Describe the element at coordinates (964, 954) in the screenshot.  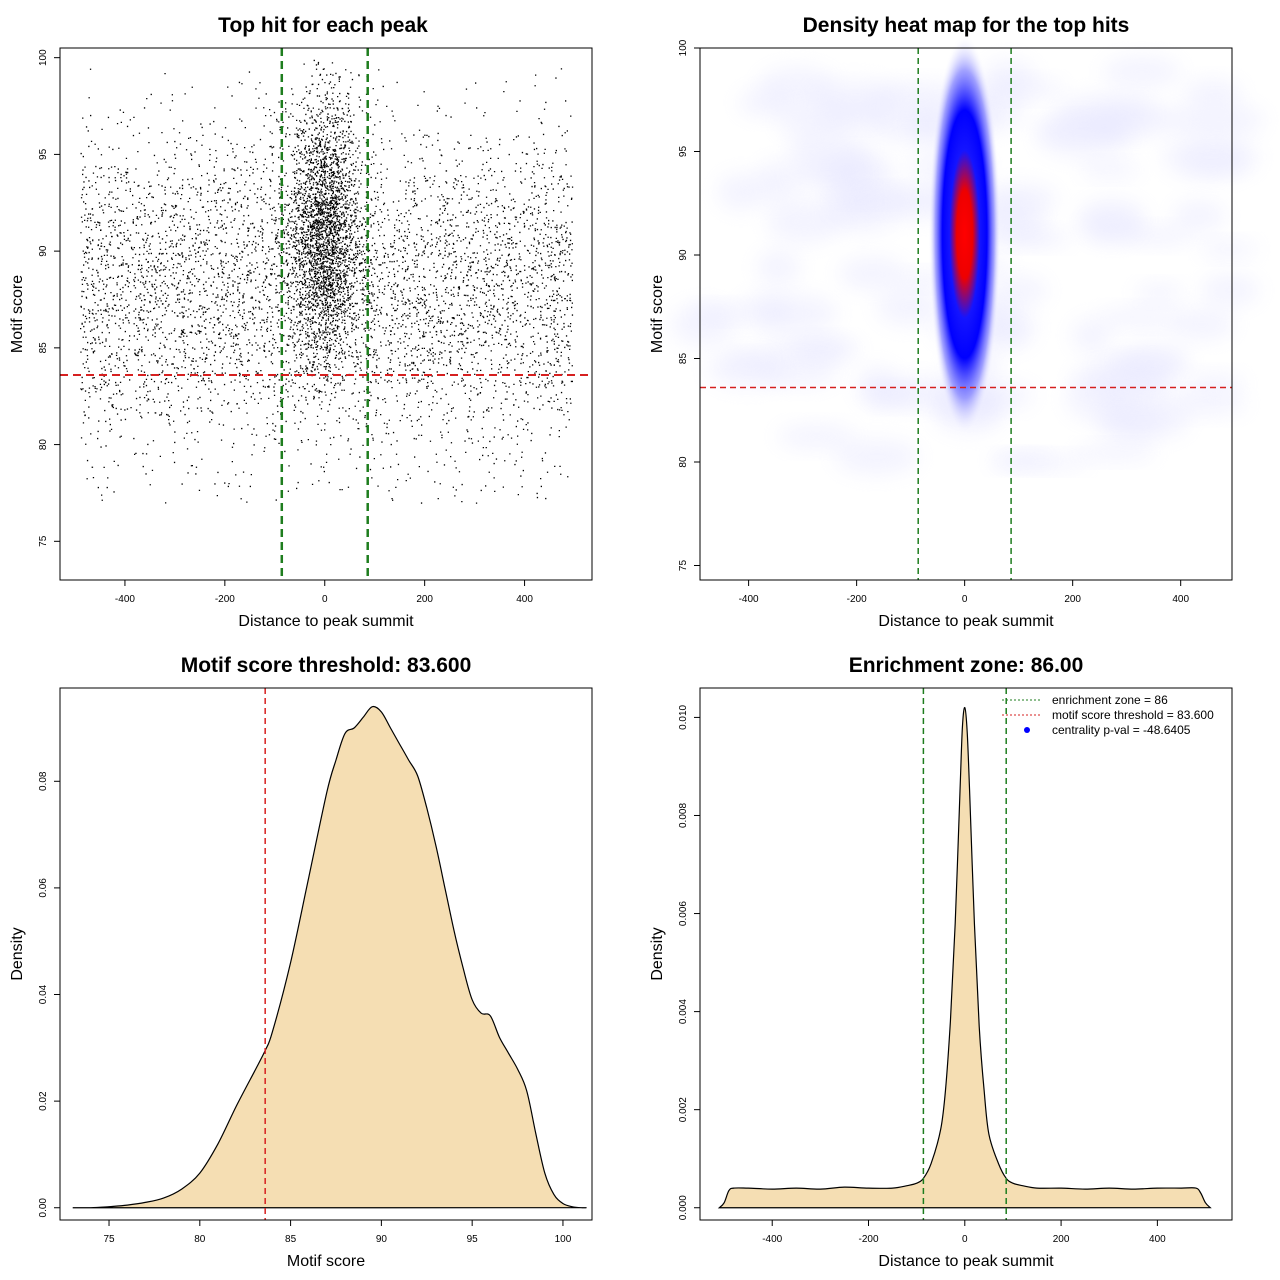
I see `distance-density-ref-lines` at that location.